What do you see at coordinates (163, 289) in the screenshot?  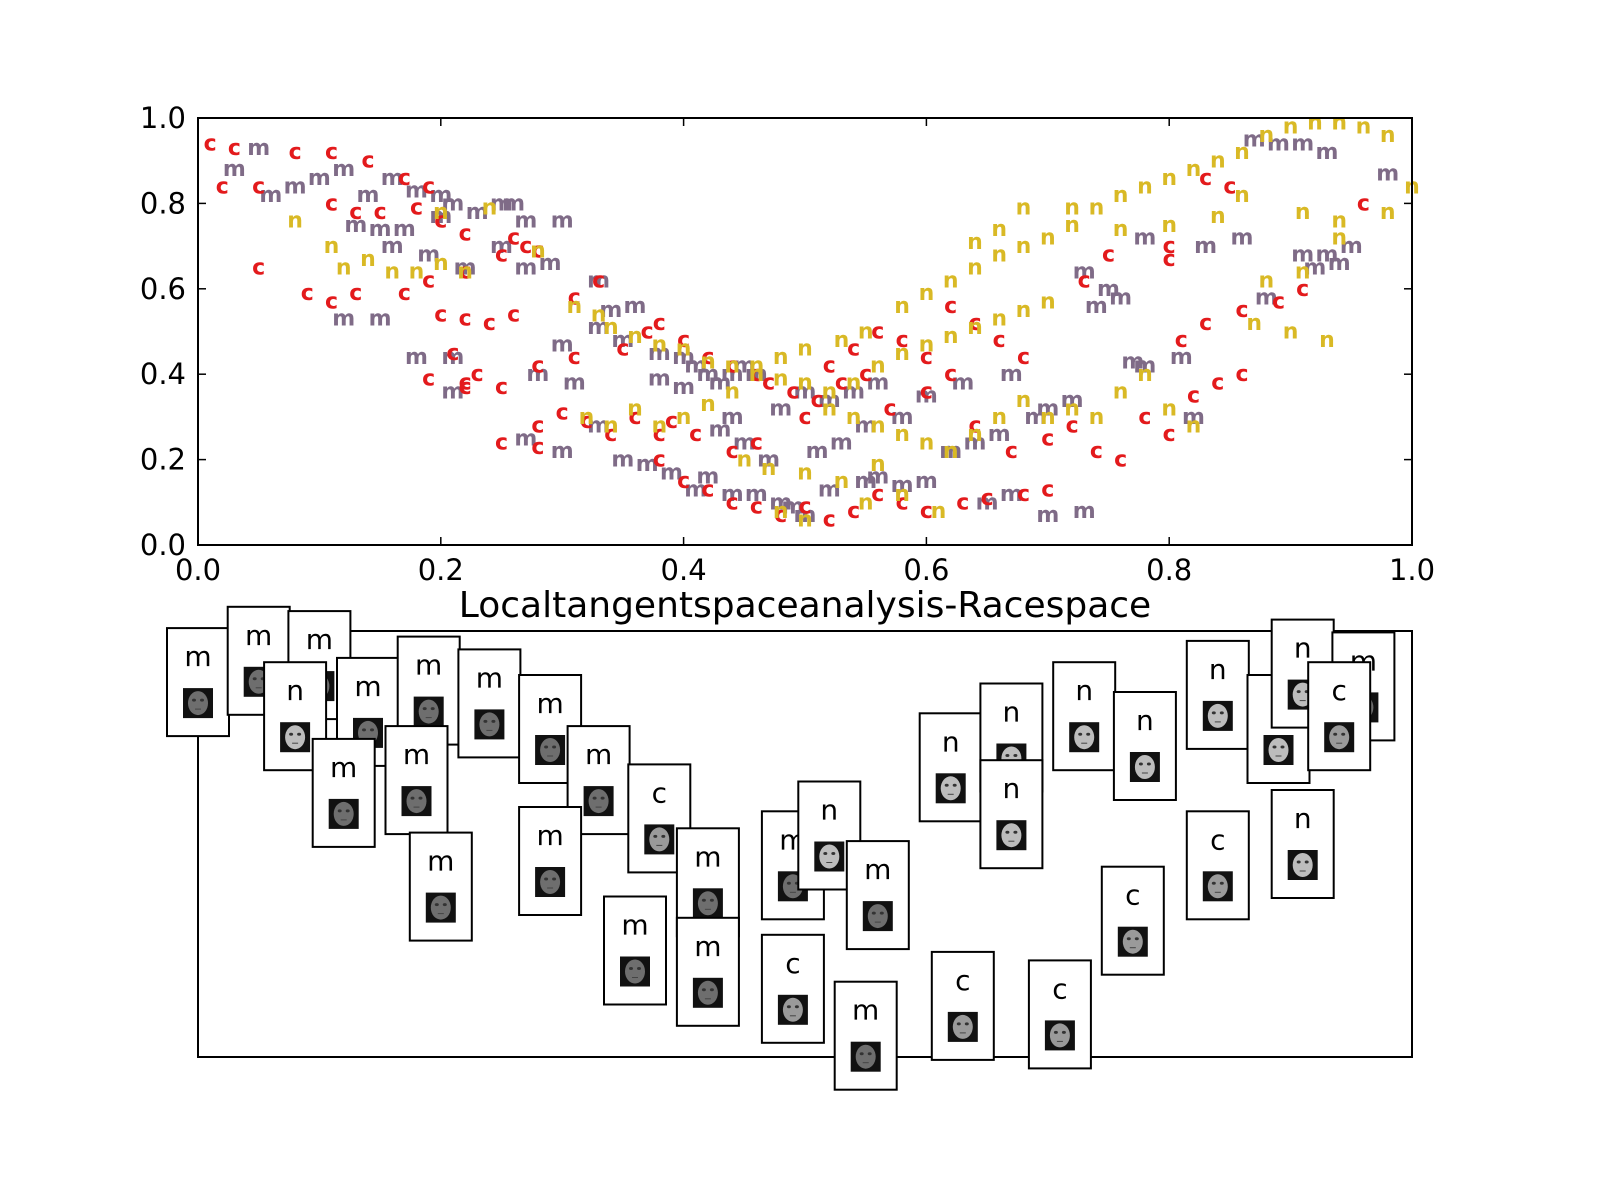 I see `y-tick-label: 0.6` at bounding box center [163, 289].